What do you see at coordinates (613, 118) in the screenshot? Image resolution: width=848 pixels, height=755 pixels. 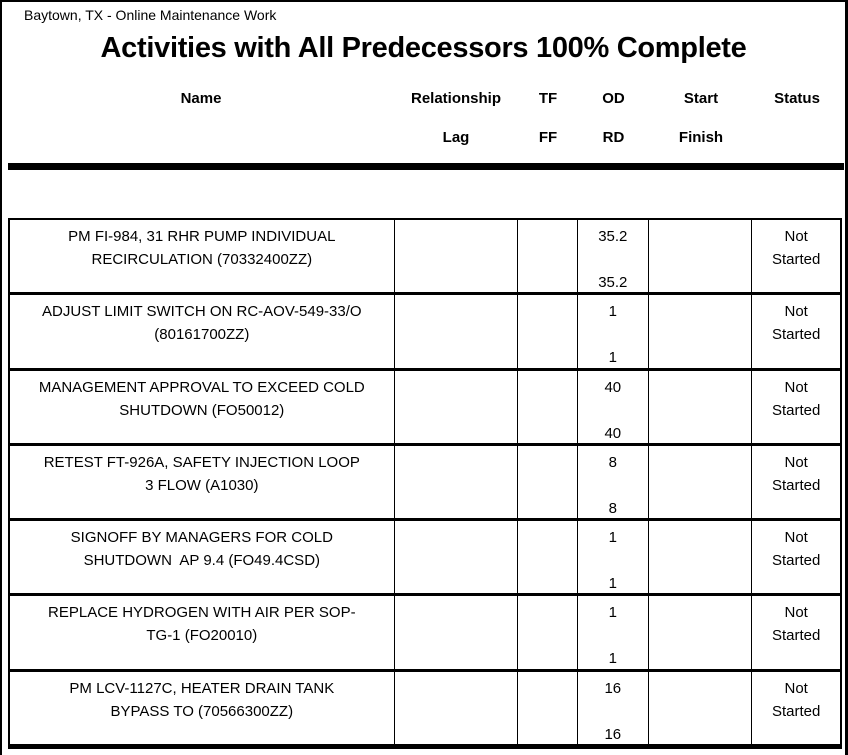 I see `column-header-od-rd: OD RD` at bounding box center [613, 118].